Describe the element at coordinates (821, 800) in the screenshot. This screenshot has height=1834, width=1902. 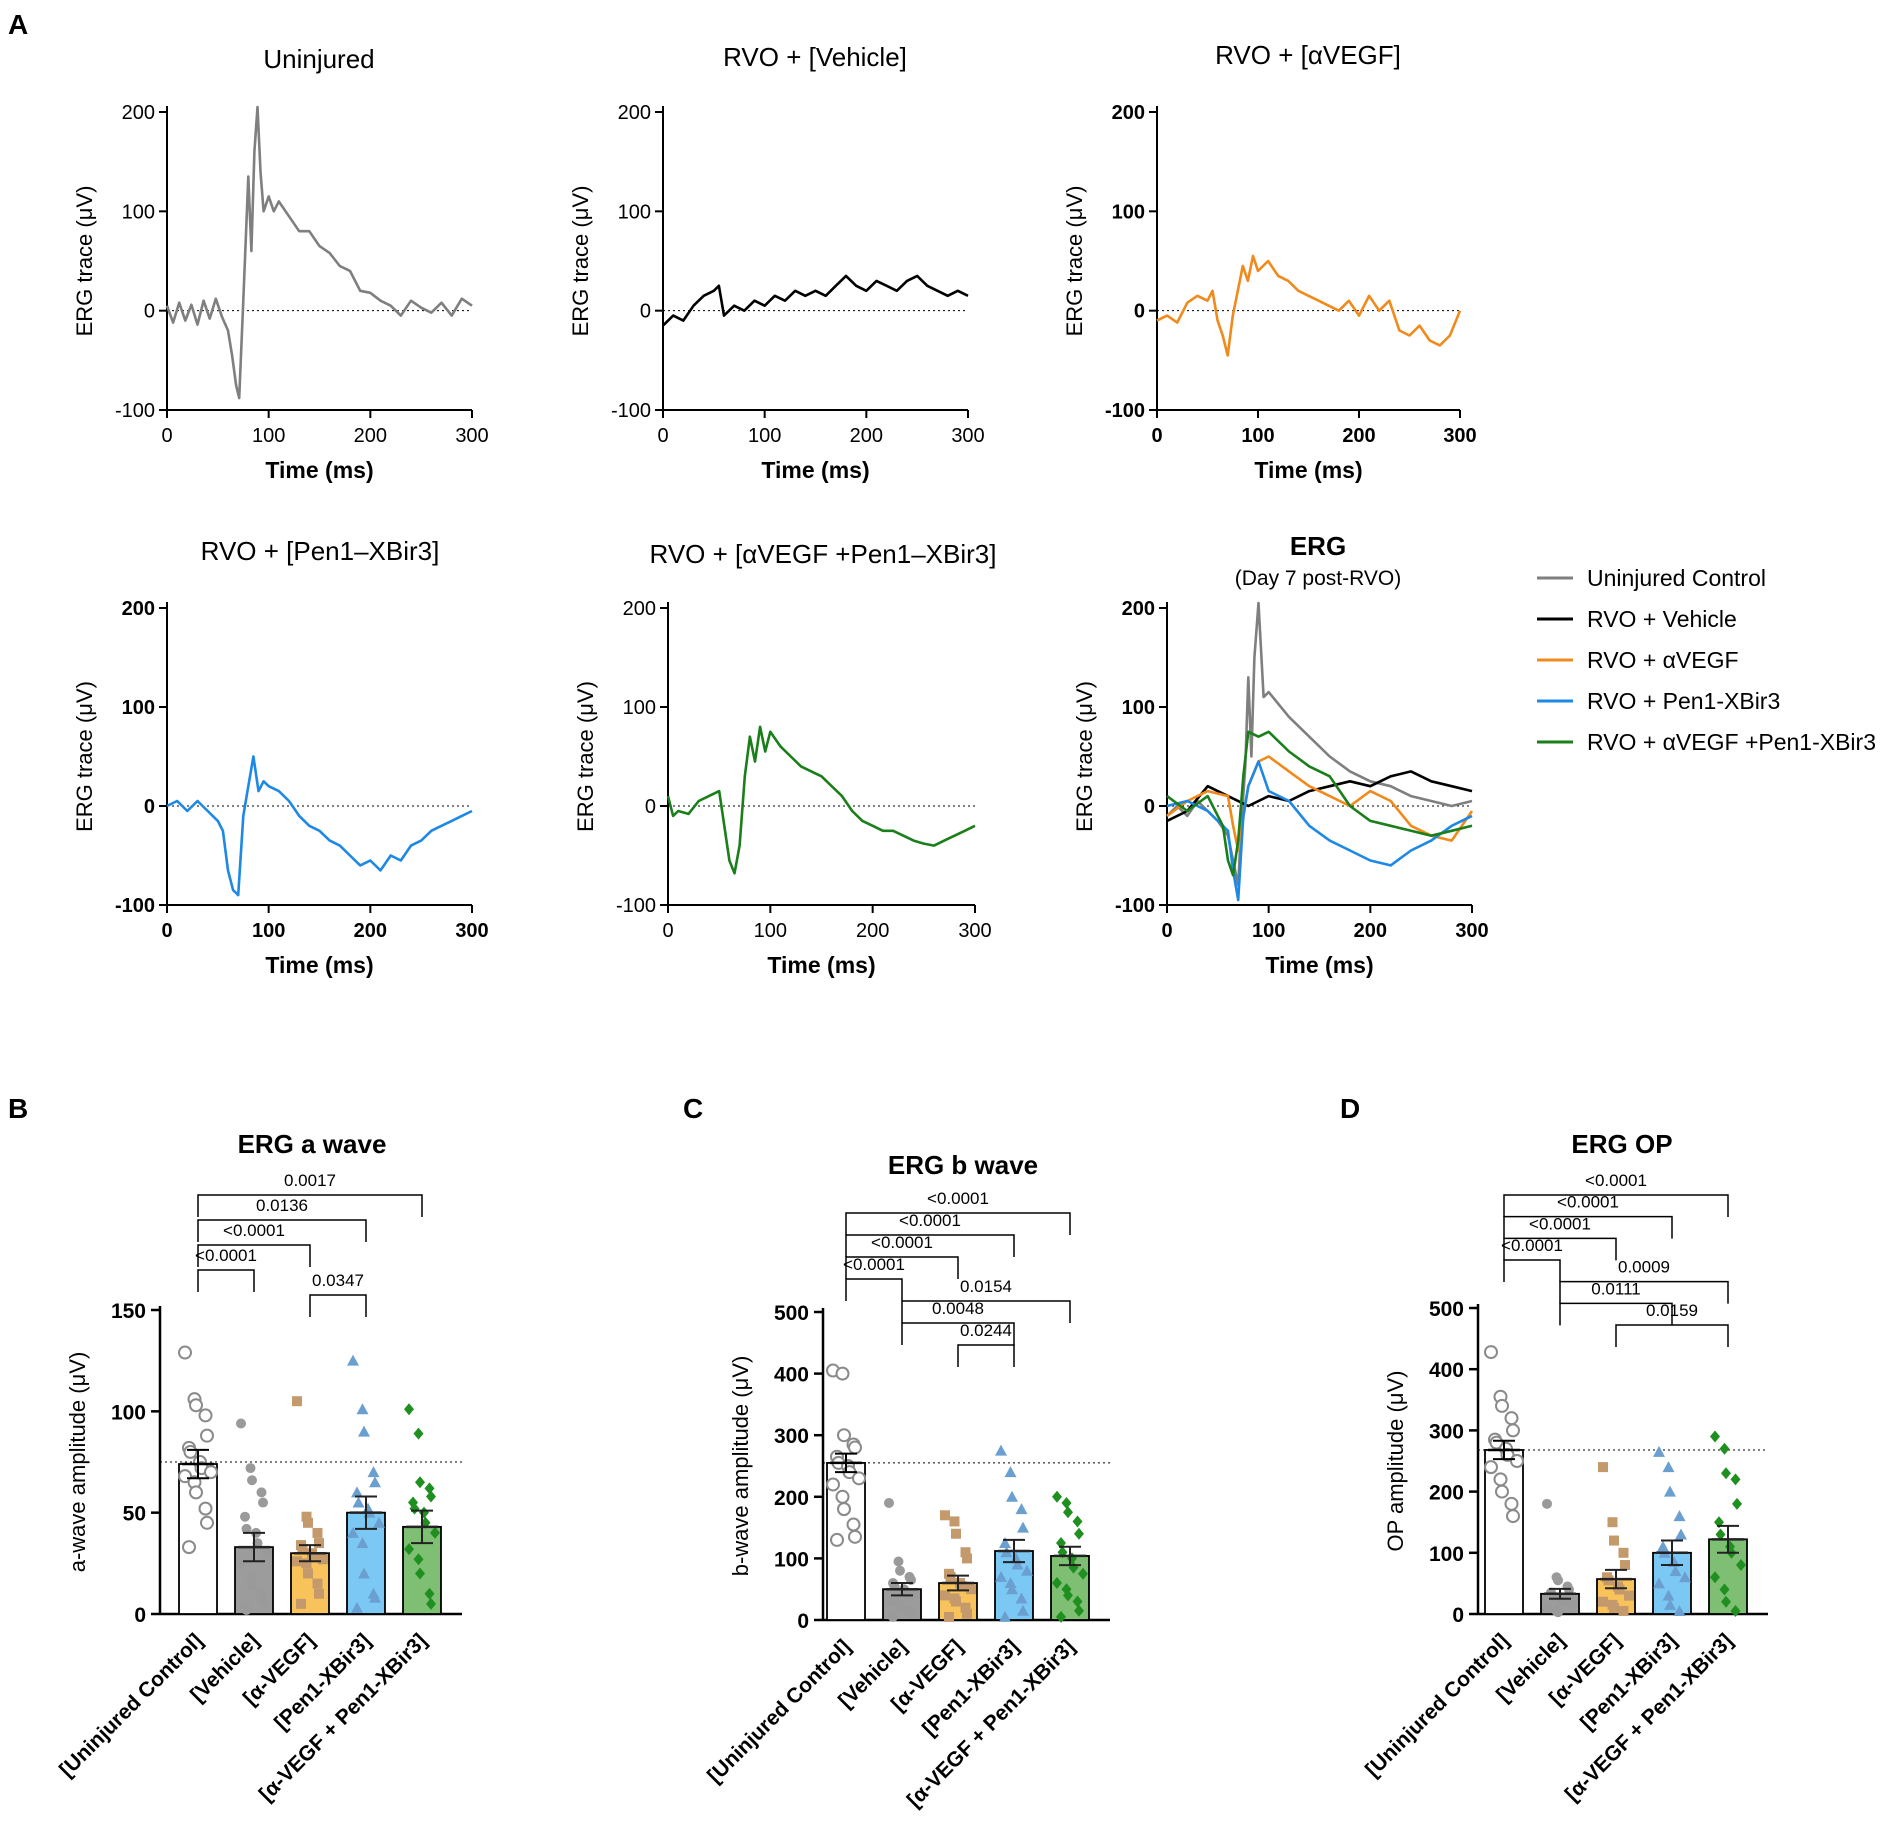
I see `trace-line-combo` at that location.